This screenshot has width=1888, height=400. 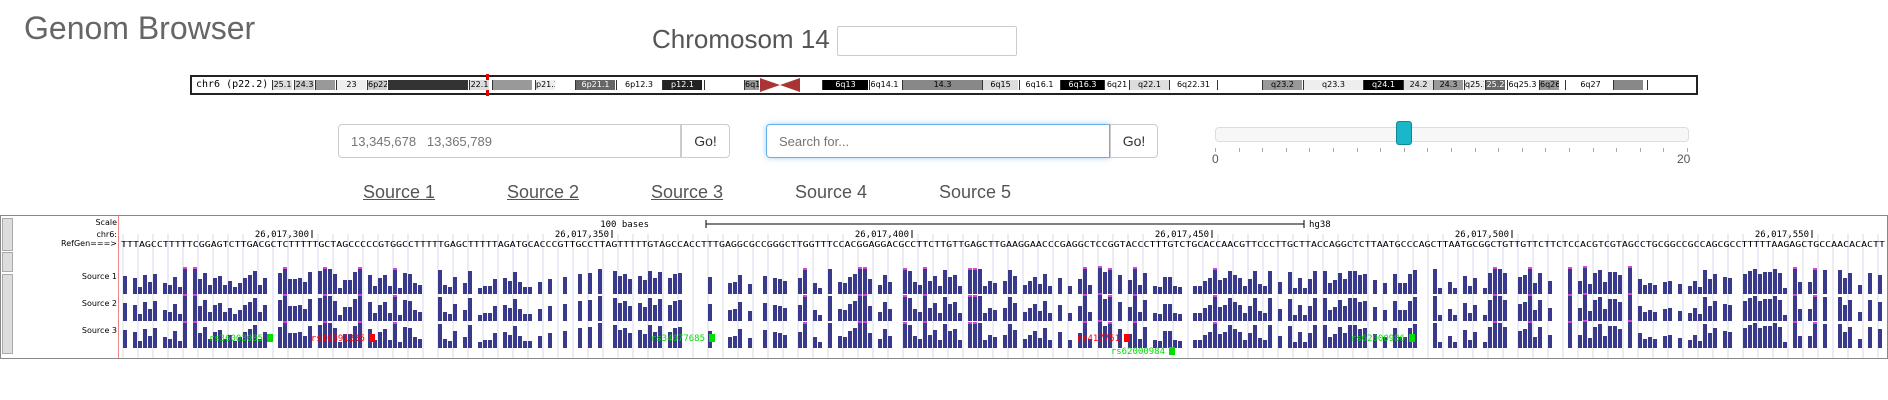 What do you see at coordinates (705, 141) in the screenshot?
I see `position-go-button: Go!` at bounding box center [705, 141].